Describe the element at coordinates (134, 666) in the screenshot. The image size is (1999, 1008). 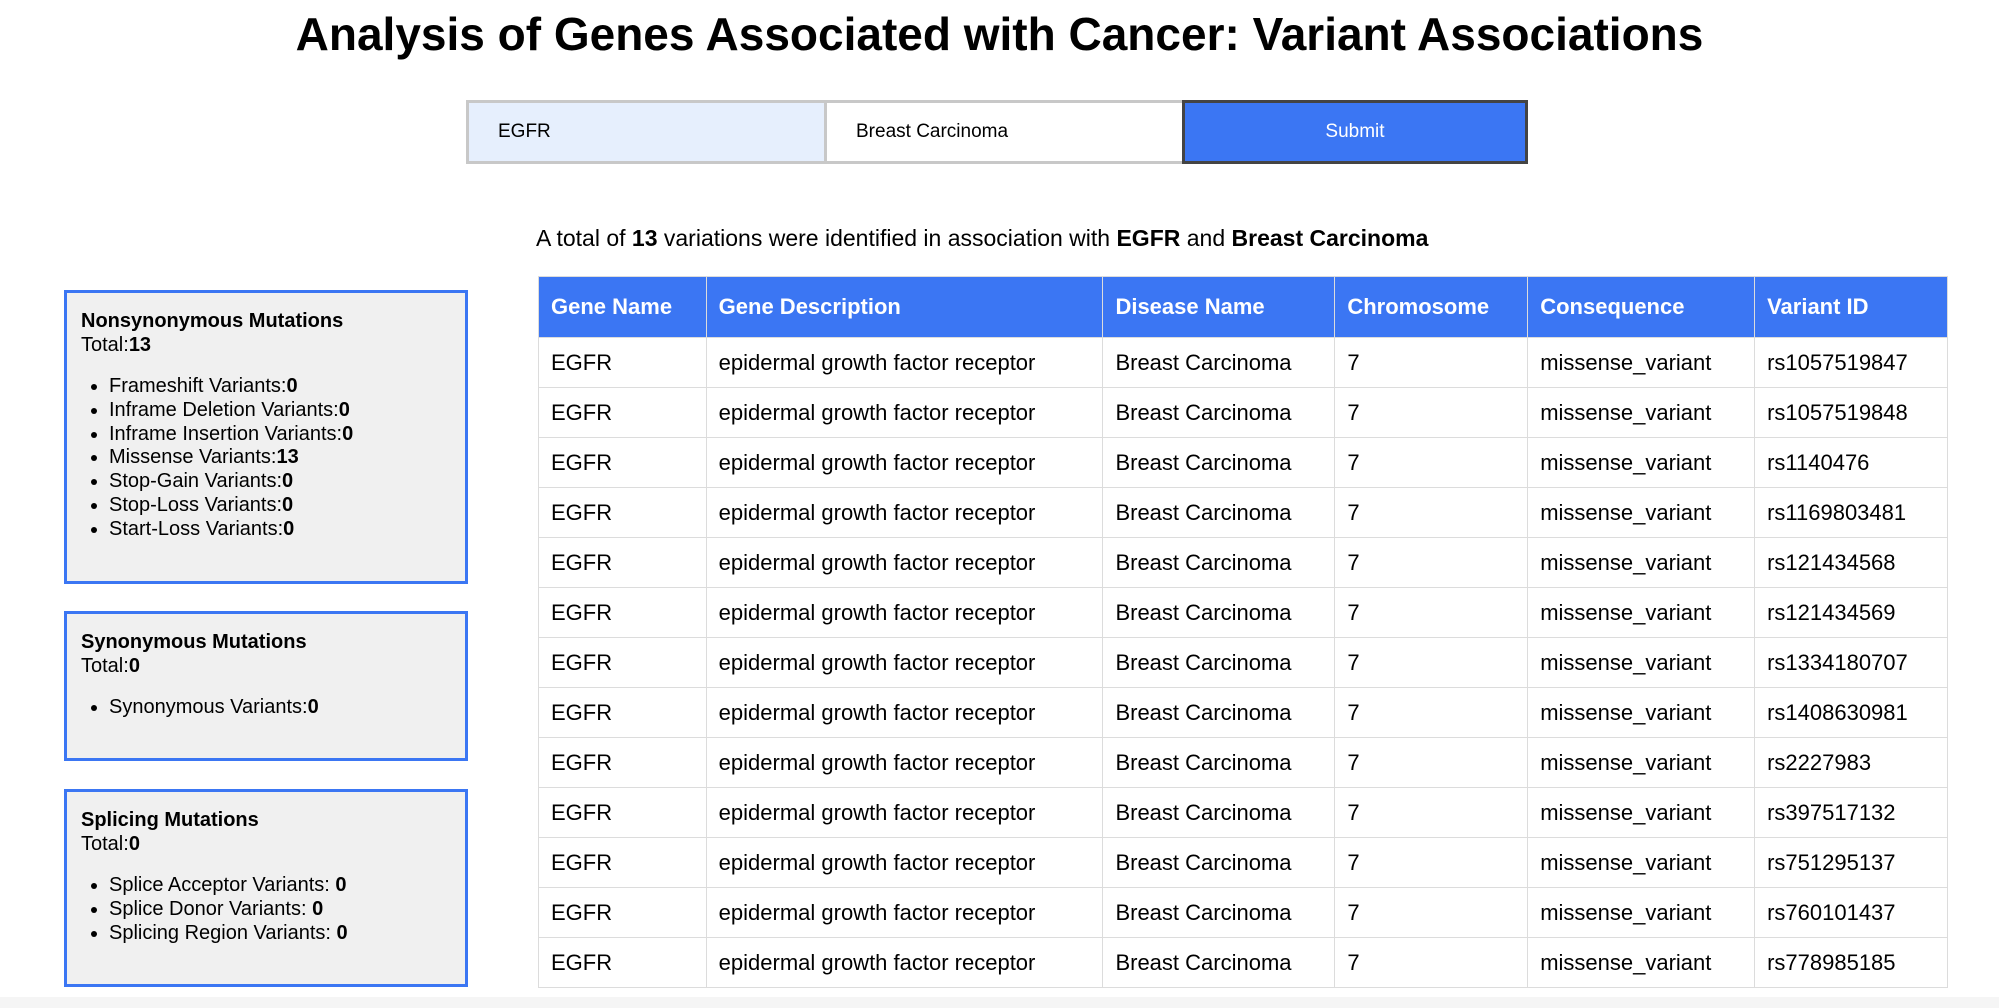
I see `total-value: 0` at that location.